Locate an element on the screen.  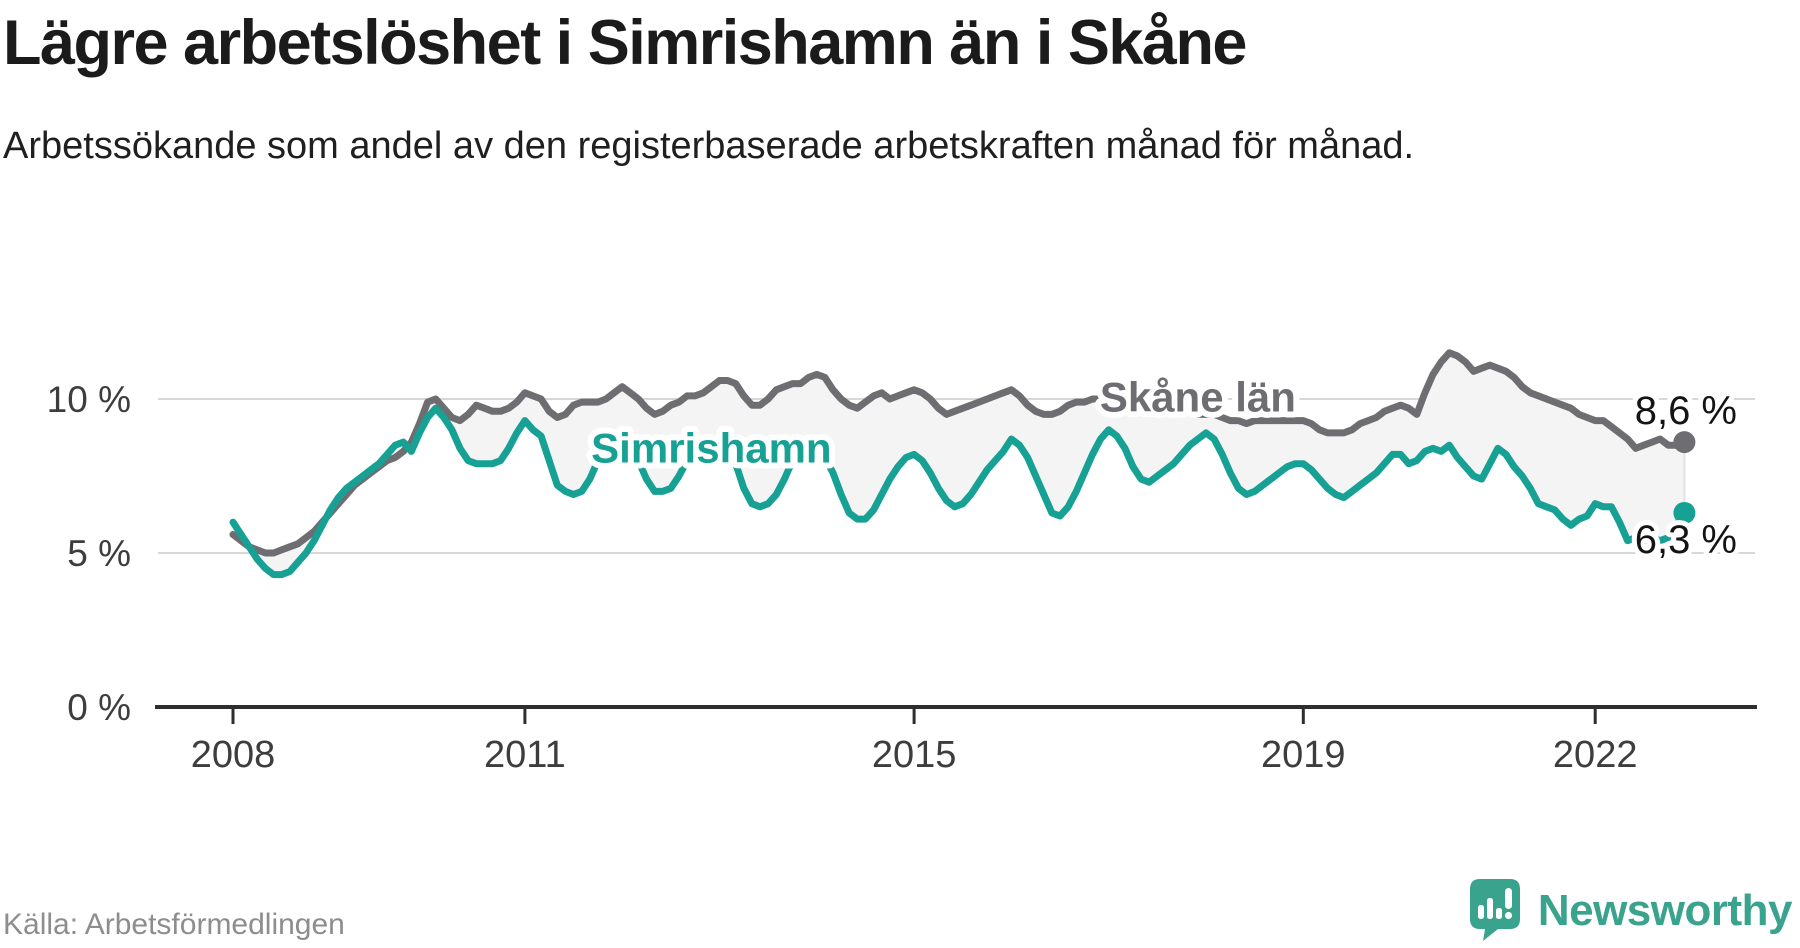
y-tick-label-10: 10 % is located at coordinates (89, 399).